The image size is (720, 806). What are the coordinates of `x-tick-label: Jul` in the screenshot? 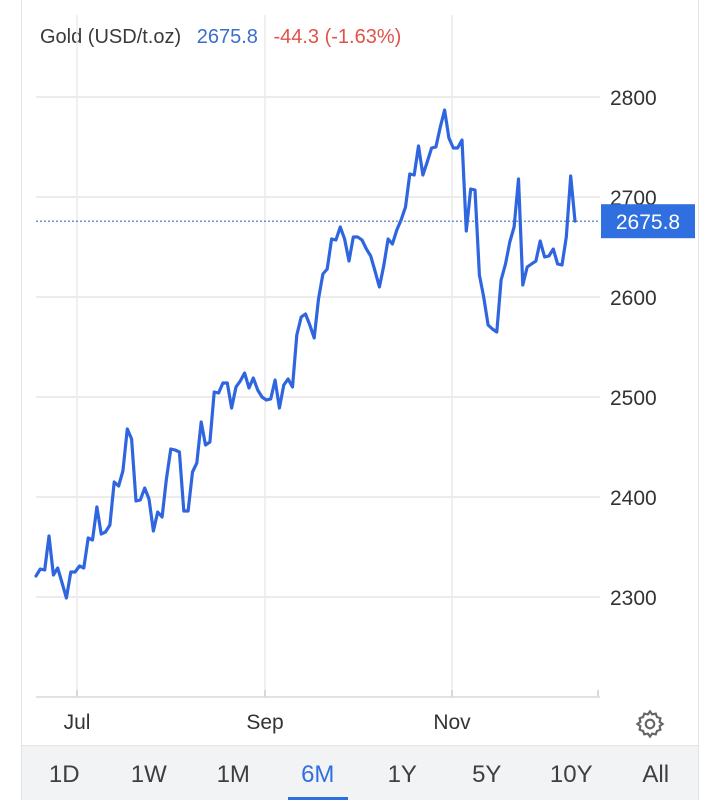 It's located at (77, 722).